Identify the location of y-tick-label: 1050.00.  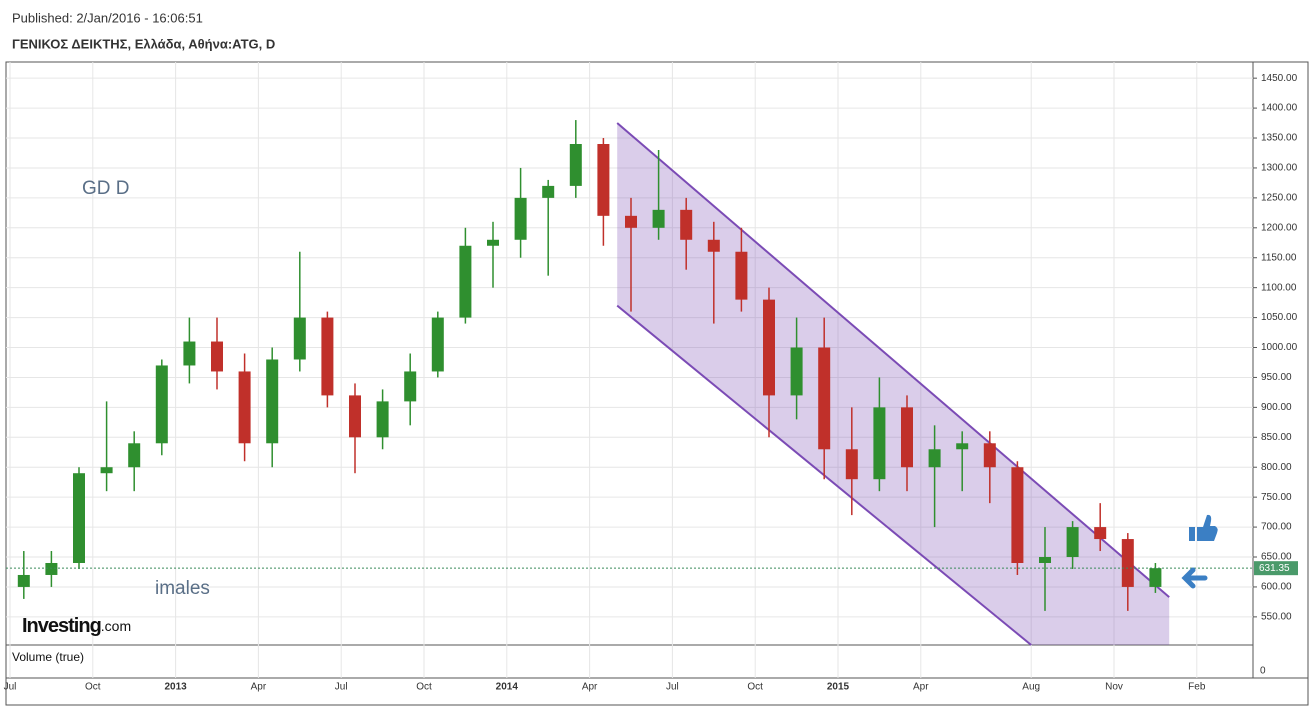
(1279, 317).